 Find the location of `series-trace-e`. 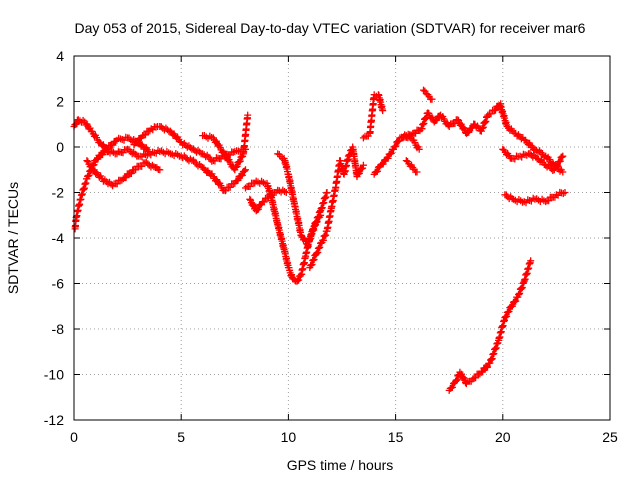

series-trace-e is located at coordinates (202, 144).